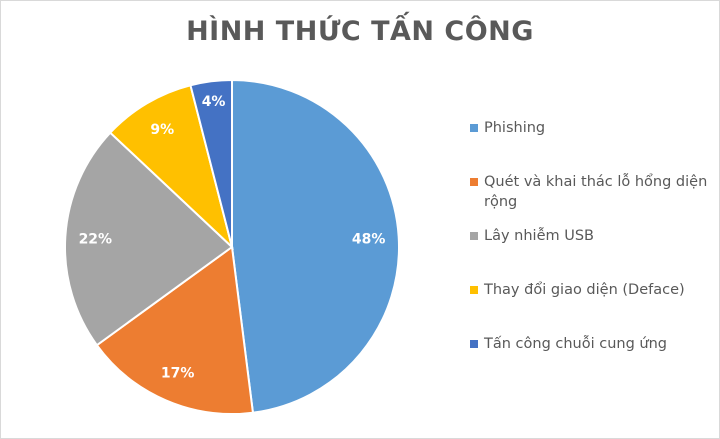 The height and width of the screenshot is (439, 720). Describe the element at coordinates (590, 361) in the screenshot. I see `legend-item: Tấn công chuỗi cung ứng` at that location.